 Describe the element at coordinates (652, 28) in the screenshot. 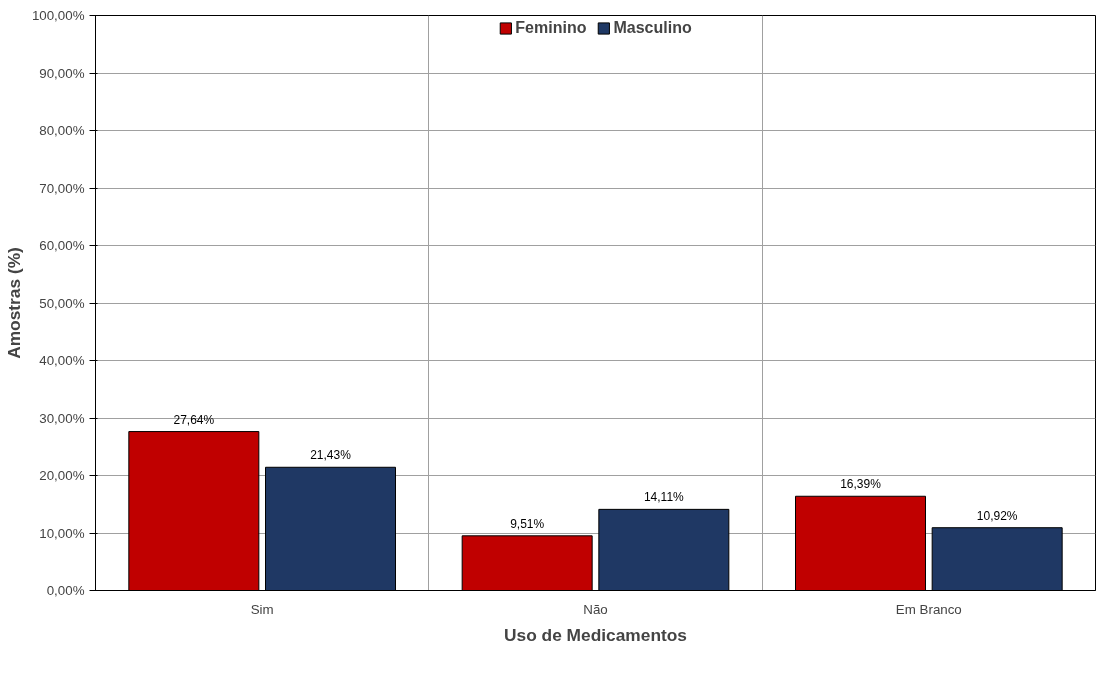

I see `legend-label: Masculino` at that location.